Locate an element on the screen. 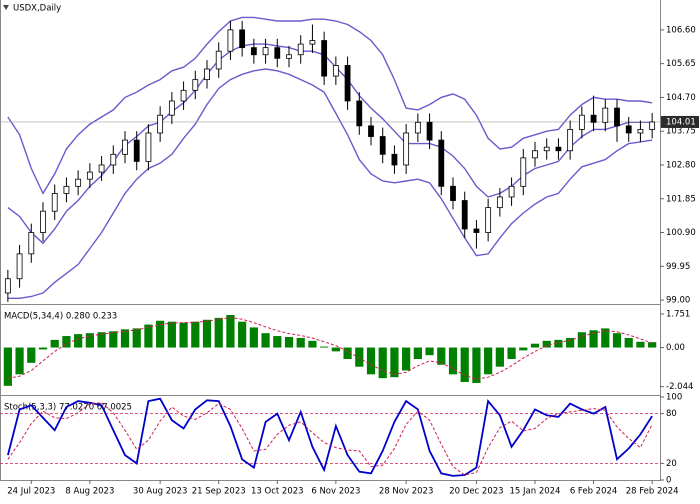  y-tick-label: 0 is located at coordinates (668, 481).